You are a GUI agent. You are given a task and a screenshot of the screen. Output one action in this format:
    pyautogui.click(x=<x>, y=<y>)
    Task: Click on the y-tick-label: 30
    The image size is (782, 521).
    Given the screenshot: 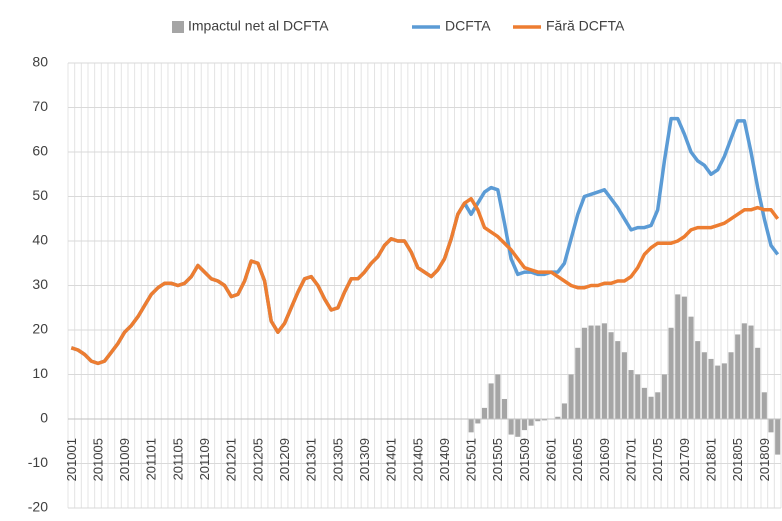 What is the action you would take?
    pyautogui.click(x=40, y=284)
    